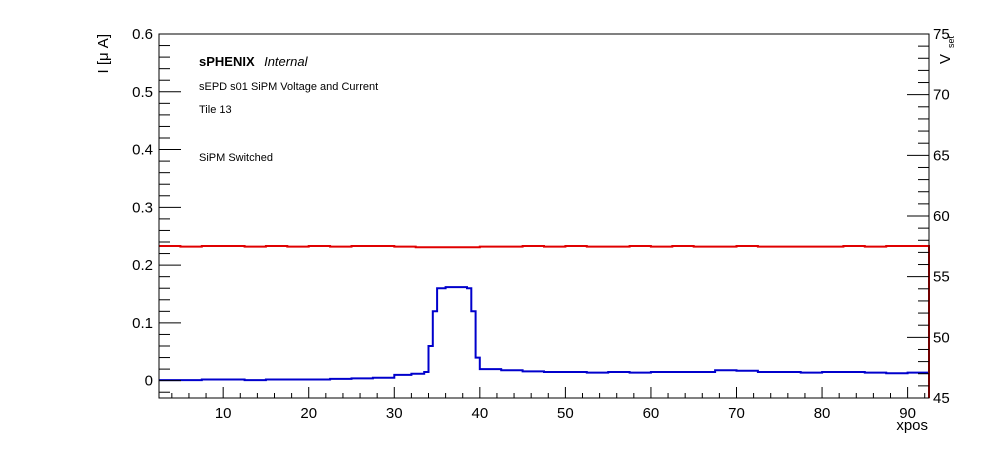 This screenshot has width=998, height=476. I want to click on y2-axis-title-subscript: set, so click(951, 42).